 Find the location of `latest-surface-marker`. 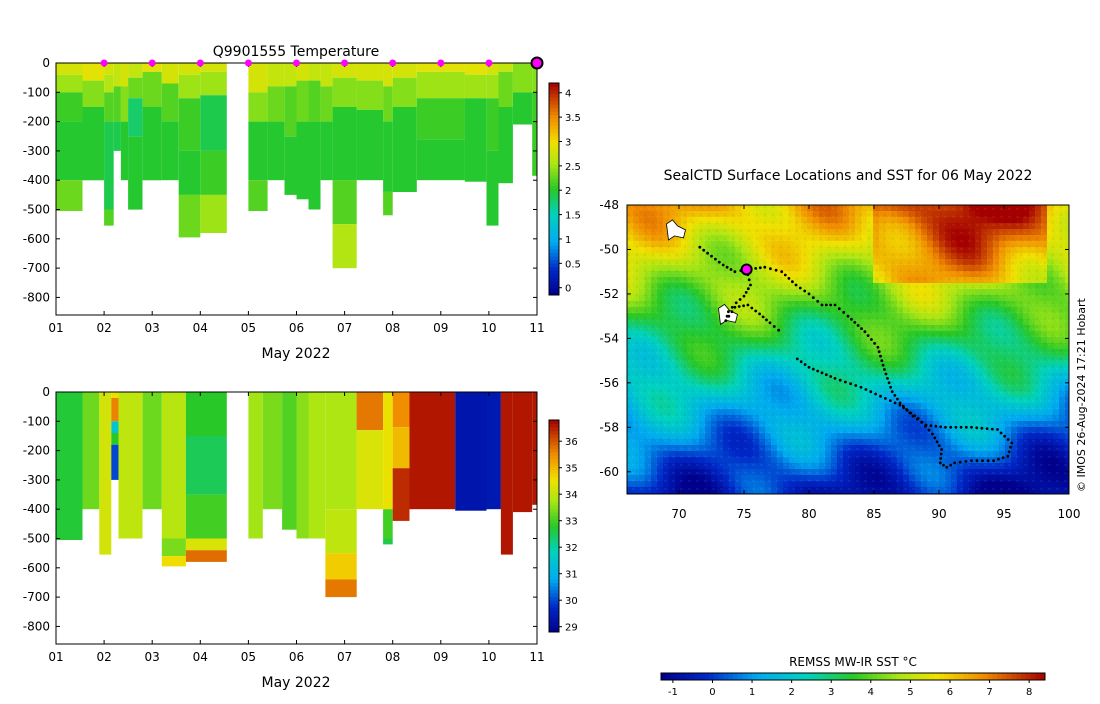

latest-surface-marker is located at coordinates (537, 63).